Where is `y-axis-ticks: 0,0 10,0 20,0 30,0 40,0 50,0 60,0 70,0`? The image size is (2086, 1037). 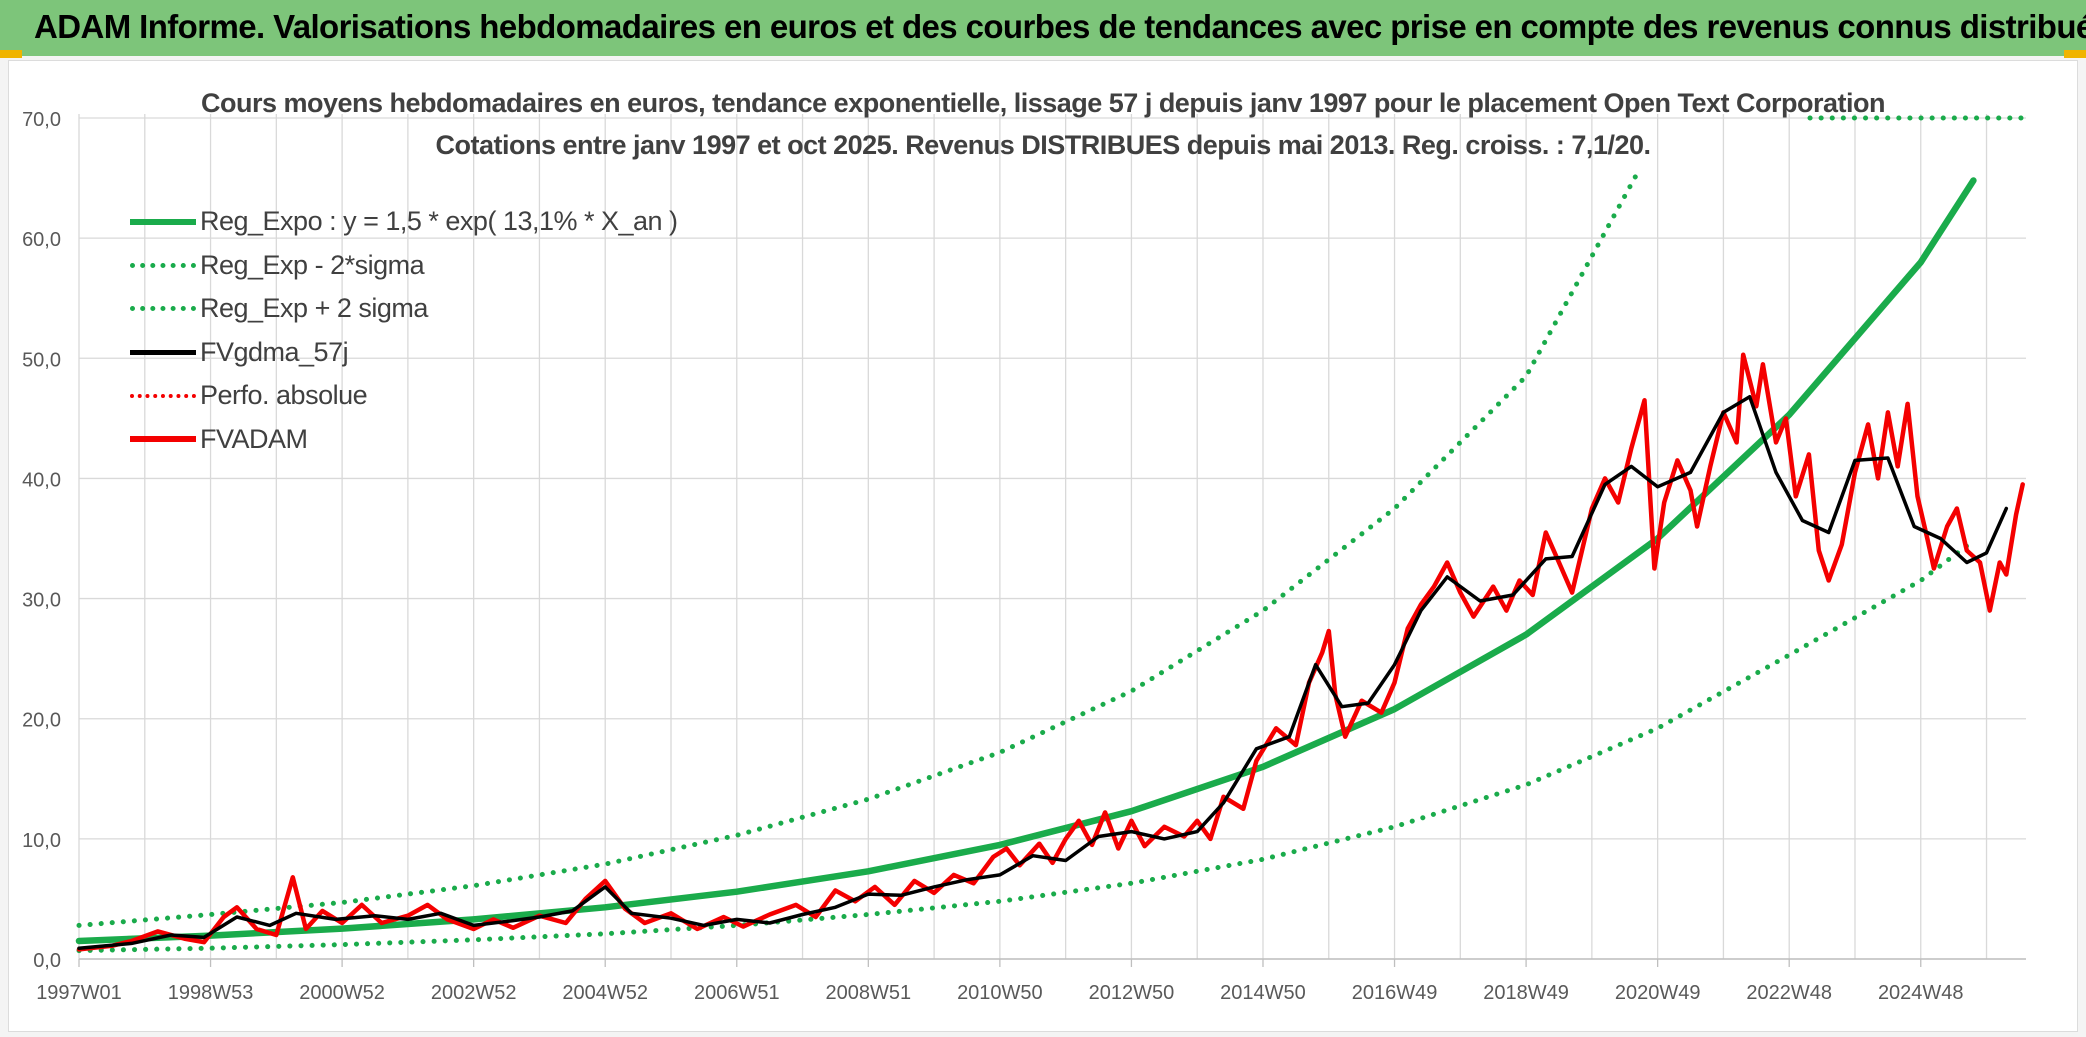
y-axis-ticks: 0,0 10,0 20,0 30,0 40,0 50,0 60,0 70,0 is located at coordinates (41, 540).